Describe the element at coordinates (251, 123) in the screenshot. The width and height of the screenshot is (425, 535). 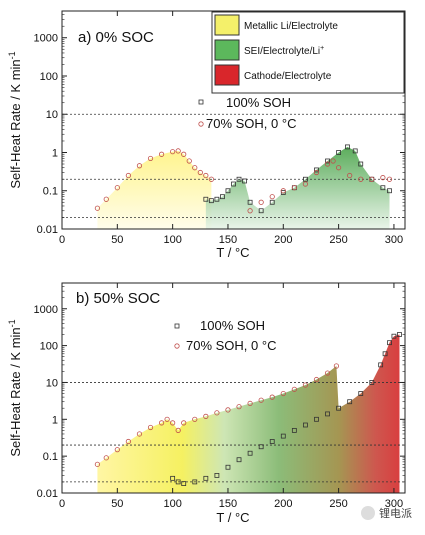
I see `legend-label-70-soh: 70% SOH, 0 °C` at that location.